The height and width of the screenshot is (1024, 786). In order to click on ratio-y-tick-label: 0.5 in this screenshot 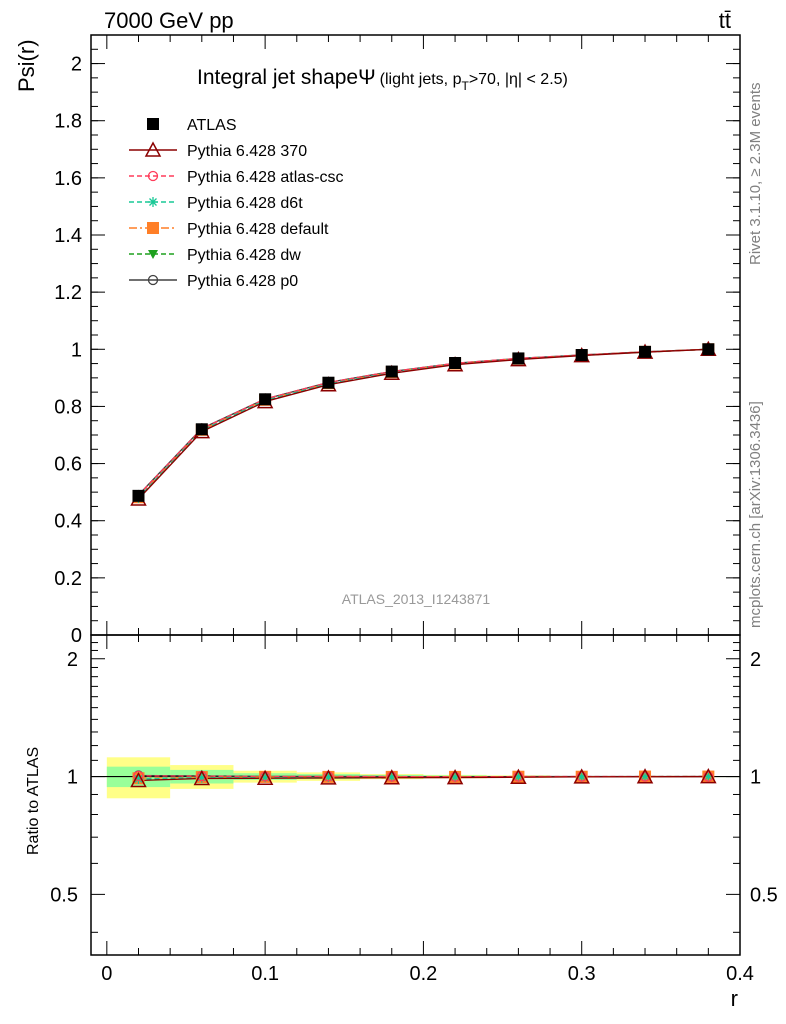, I will do `click(64, 895)`.